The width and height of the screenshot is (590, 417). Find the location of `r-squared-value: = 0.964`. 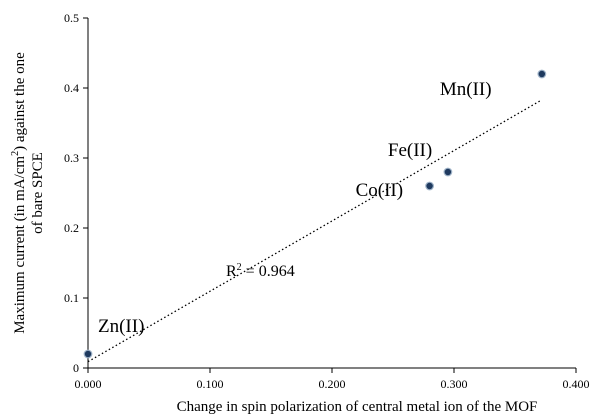

r-squared-value: = 0.964 is located at coordinates (268, 271).